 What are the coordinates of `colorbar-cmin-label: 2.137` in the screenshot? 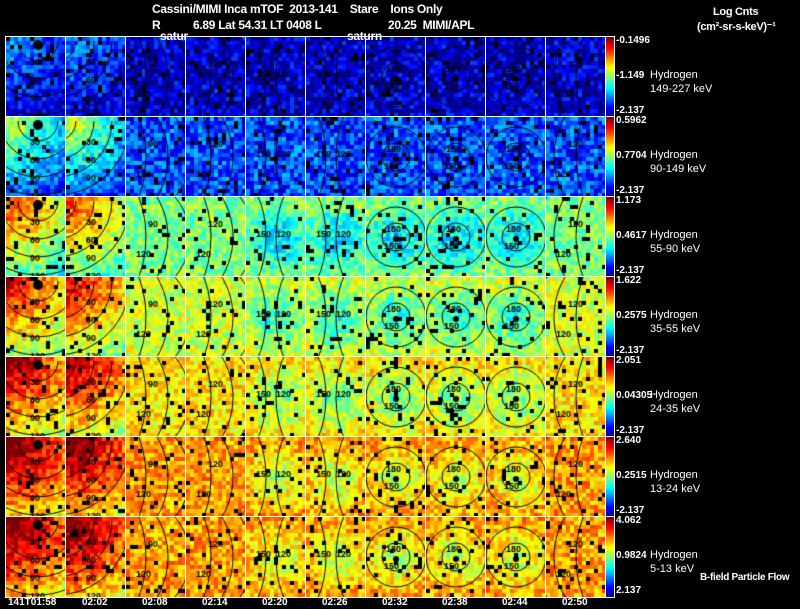 It's located at (629, 590).